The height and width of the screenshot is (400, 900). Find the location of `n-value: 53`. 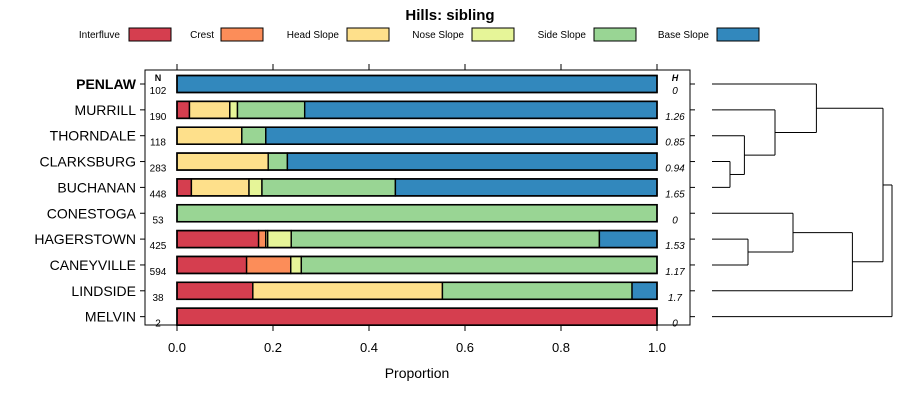

n-value: 53 is located at coordinates (158, 220).